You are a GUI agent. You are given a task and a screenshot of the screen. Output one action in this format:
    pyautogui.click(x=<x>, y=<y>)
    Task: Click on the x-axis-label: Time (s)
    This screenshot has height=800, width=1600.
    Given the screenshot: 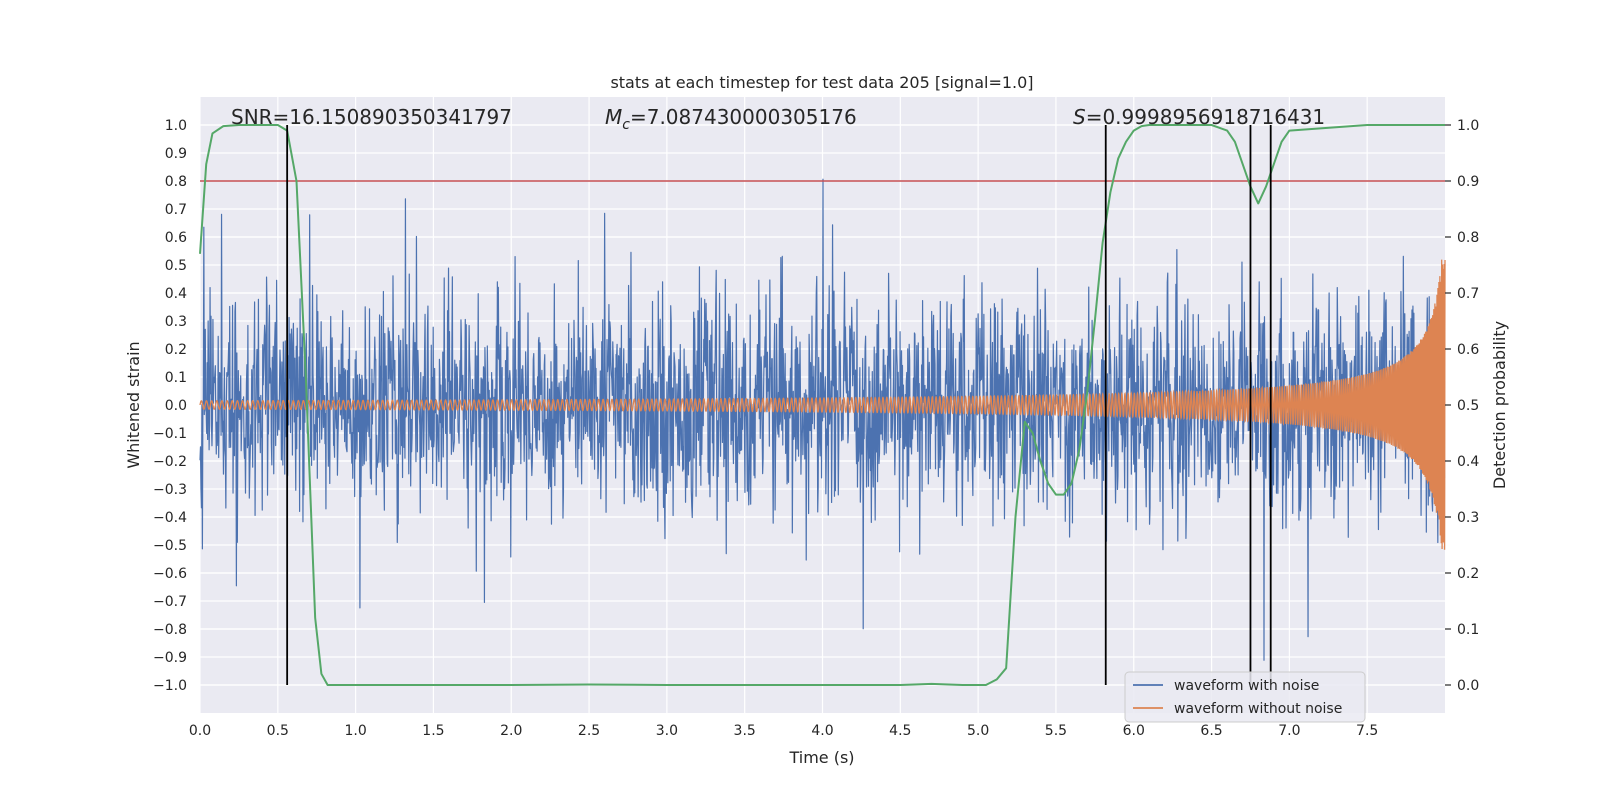 What is the action you would take?
    pyautogui.click(x=821, y=757)
    